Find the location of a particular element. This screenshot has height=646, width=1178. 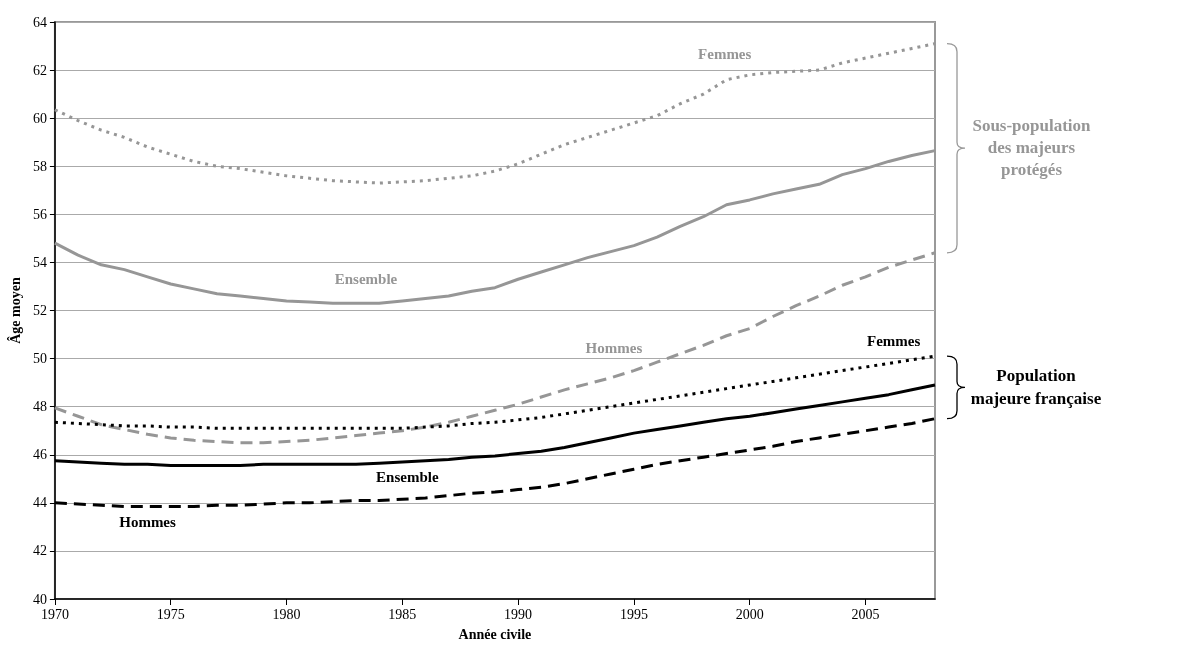

text: Sous-population des majeurs protégés is located at coordinates (1031, 148).